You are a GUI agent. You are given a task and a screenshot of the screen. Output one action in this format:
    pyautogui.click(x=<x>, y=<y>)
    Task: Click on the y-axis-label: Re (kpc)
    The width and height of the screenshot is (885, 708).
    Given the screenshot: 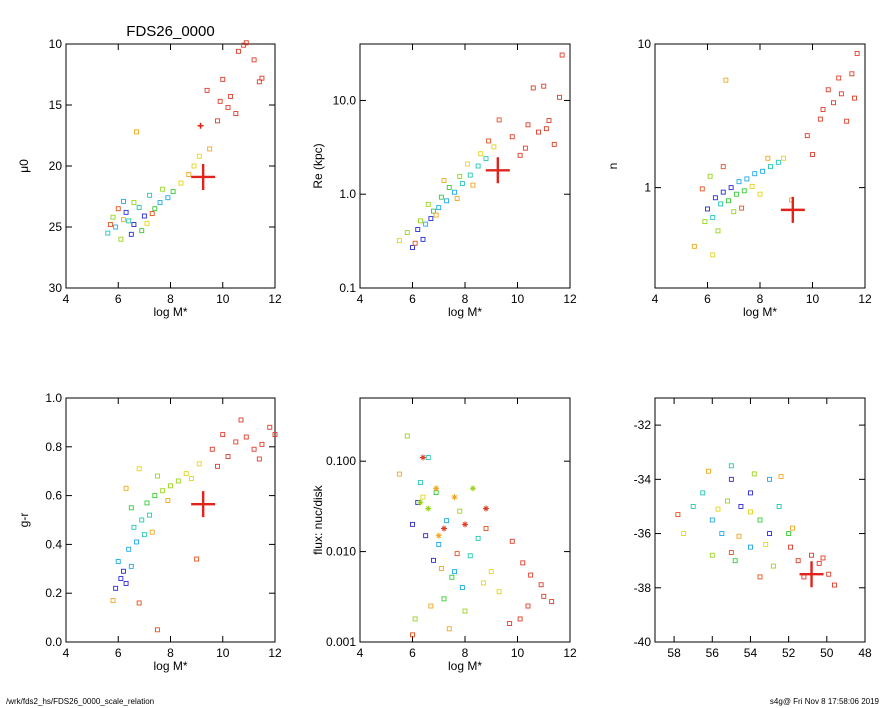 What is the action you would take?
    pyautogui.click(x=318, y=165)
    